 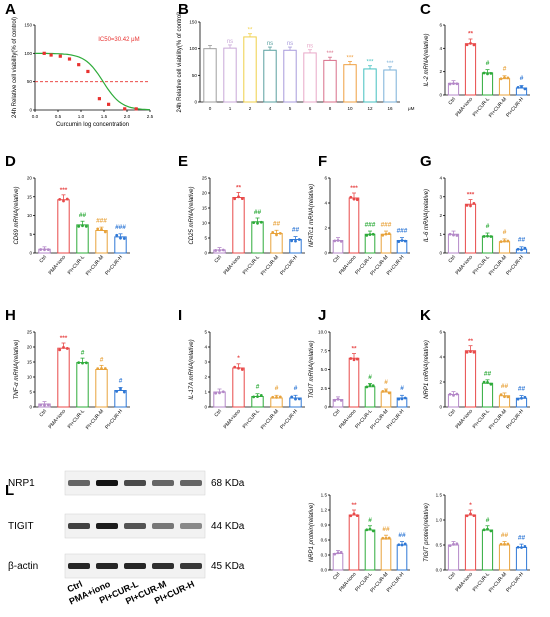 I want to click on y-tick-label: 20, so click(x=205, y=193).